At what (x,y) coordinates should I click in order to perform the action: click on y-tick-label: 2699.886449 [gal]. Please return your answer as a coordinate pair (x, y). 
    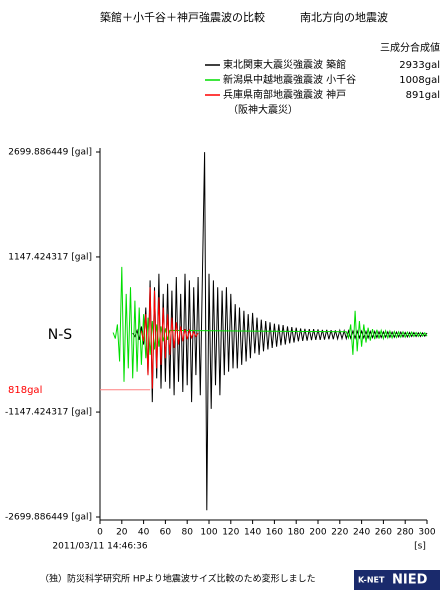
    Looking at the image, I should click on (50, 153).